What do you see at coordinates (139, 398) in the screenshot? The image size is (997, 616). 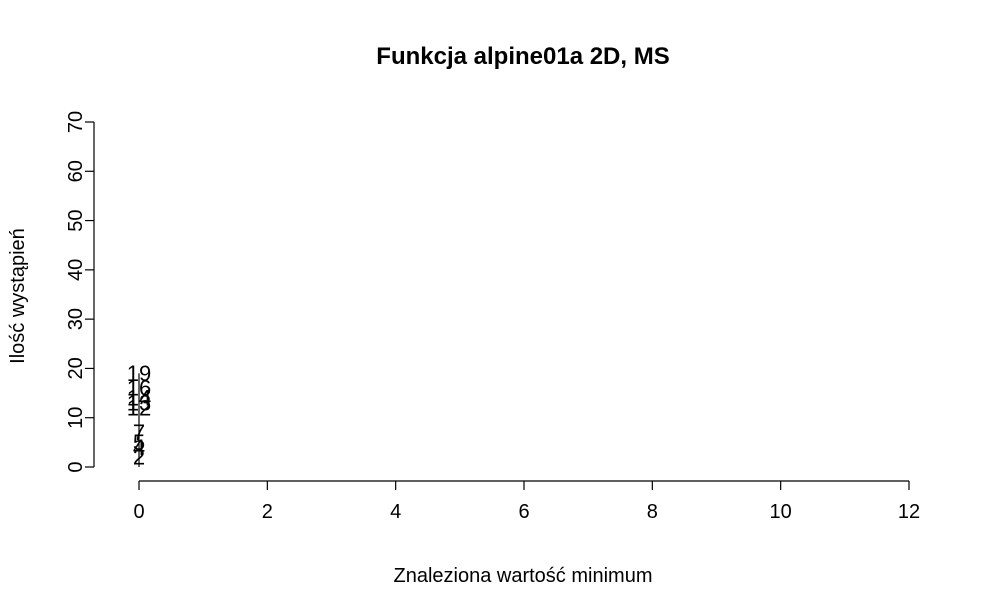 I see `data-label: 14` at bounding box center [139, 398].